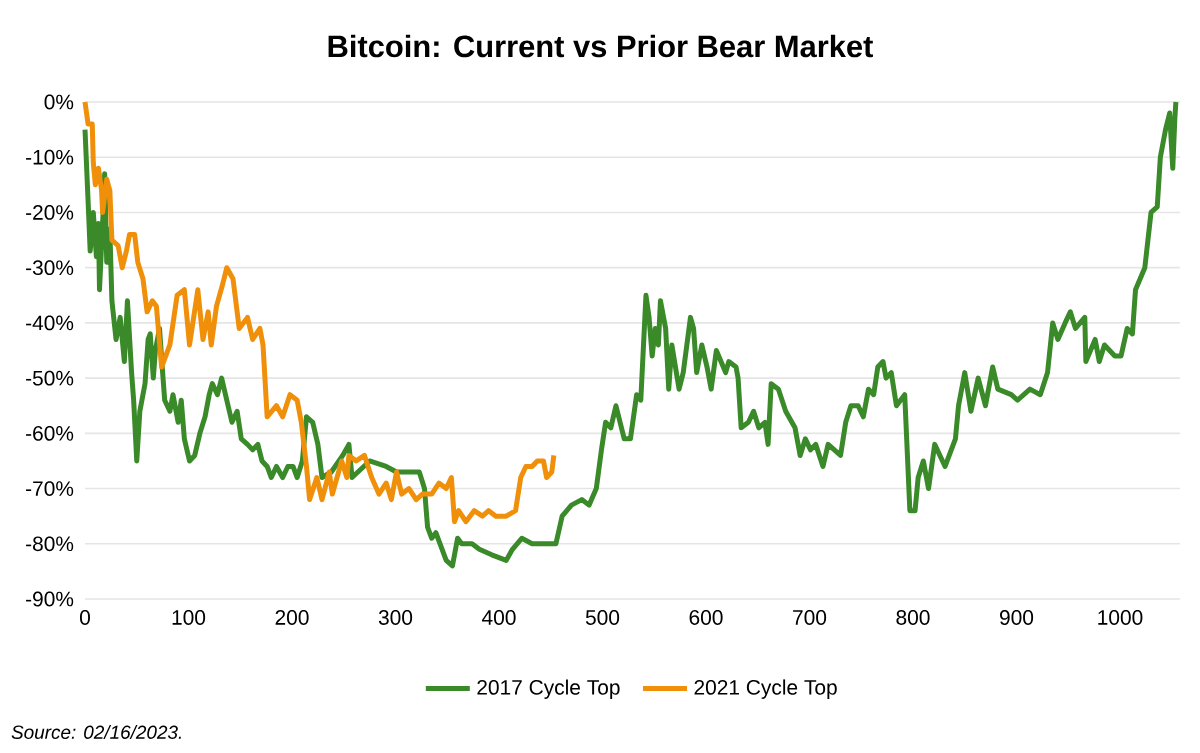  Describe the element at coordinates (810, 617) in the screenshot. I see `x-tick-label: 700` at that location.